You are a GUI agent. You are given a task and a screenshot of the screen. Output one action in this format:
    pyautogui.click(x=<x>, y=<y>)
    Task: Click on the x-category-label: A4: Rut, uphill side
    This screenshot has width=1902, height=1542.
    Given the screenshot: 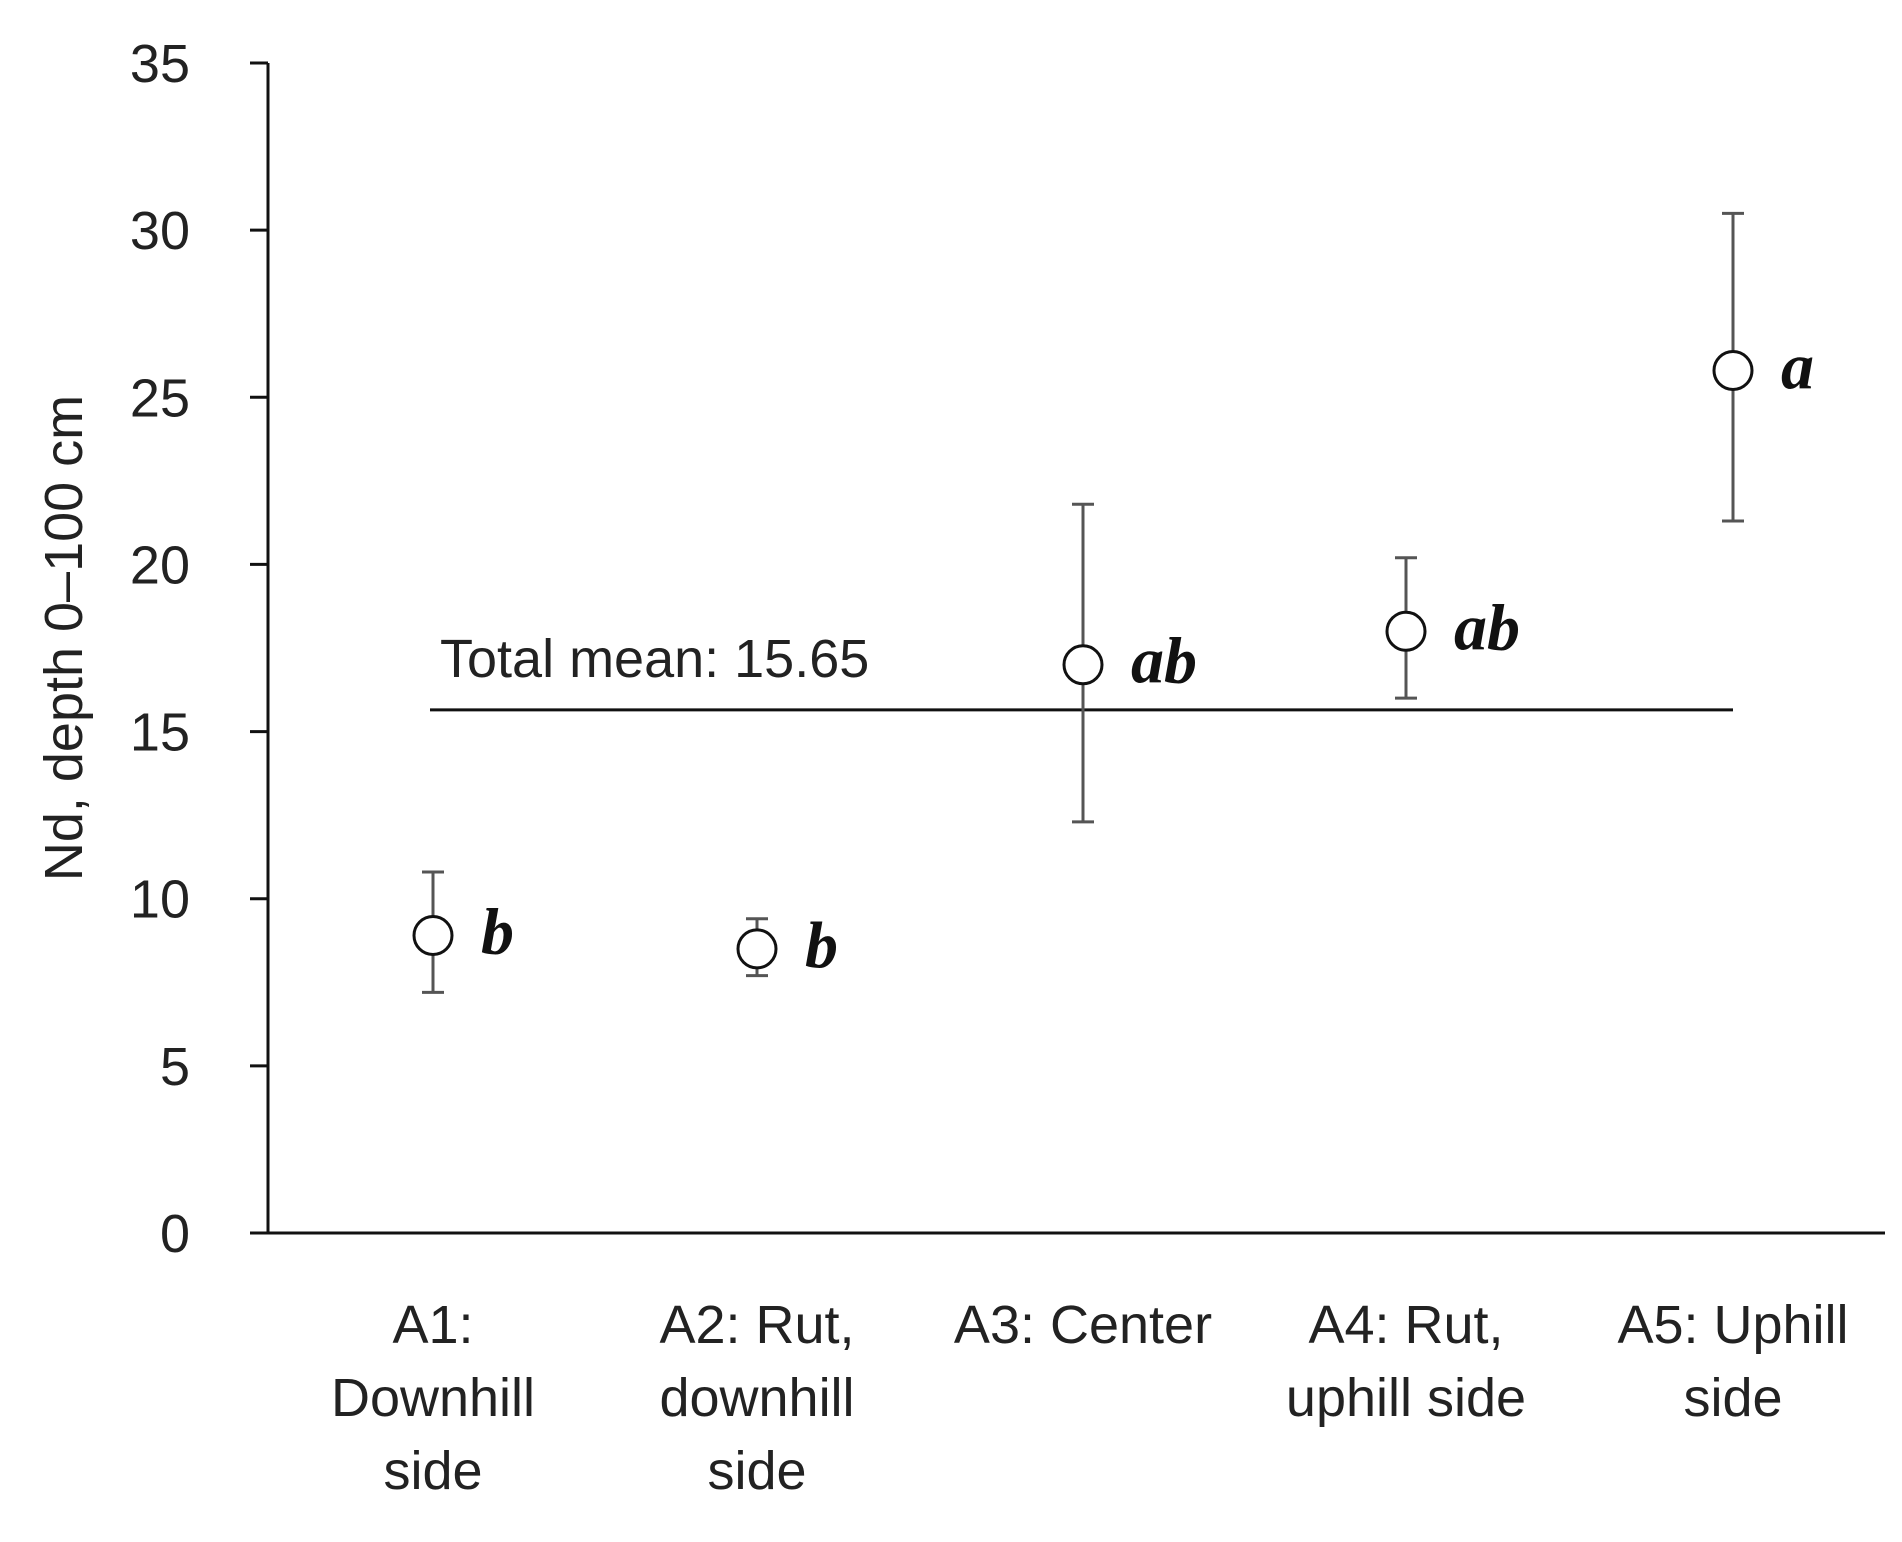 What is the action you would take?
    pyautogui.click(x=1406, y=1361)
    